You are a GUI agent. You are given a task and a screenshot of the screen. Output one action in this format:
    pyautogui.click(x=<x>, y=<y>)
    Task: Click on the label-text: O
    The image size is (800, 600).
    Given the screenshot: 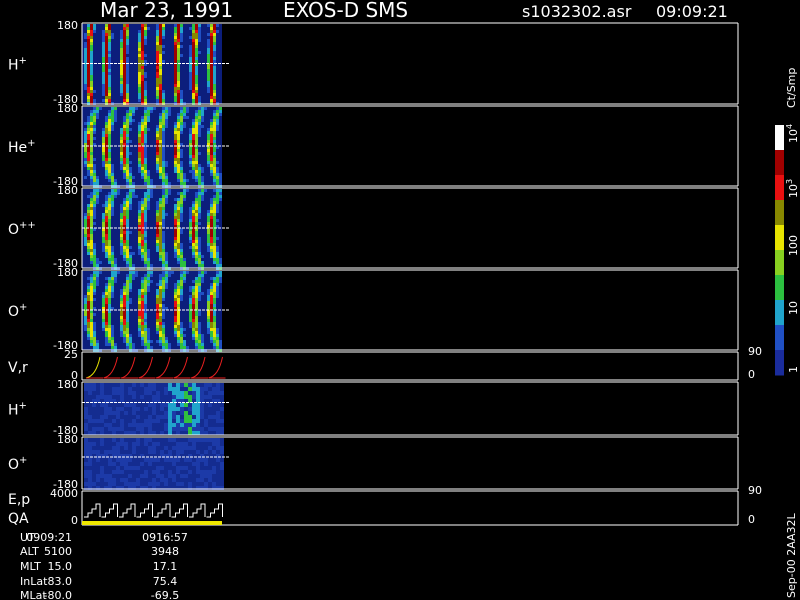 What is the action you would take?
    pyautogui.click(x=13, y=465)
    